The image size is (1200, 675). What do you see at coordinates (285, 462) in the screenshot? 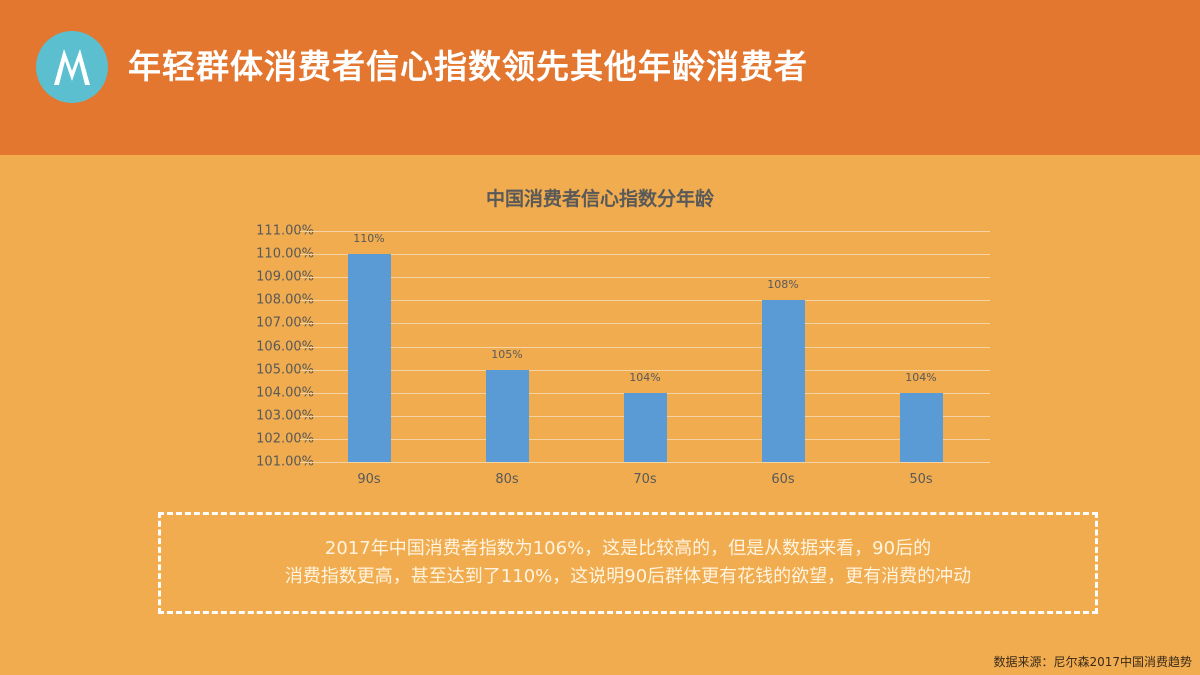
I see `y-tick-label: 101.00%` at bounding box center [285, 462].